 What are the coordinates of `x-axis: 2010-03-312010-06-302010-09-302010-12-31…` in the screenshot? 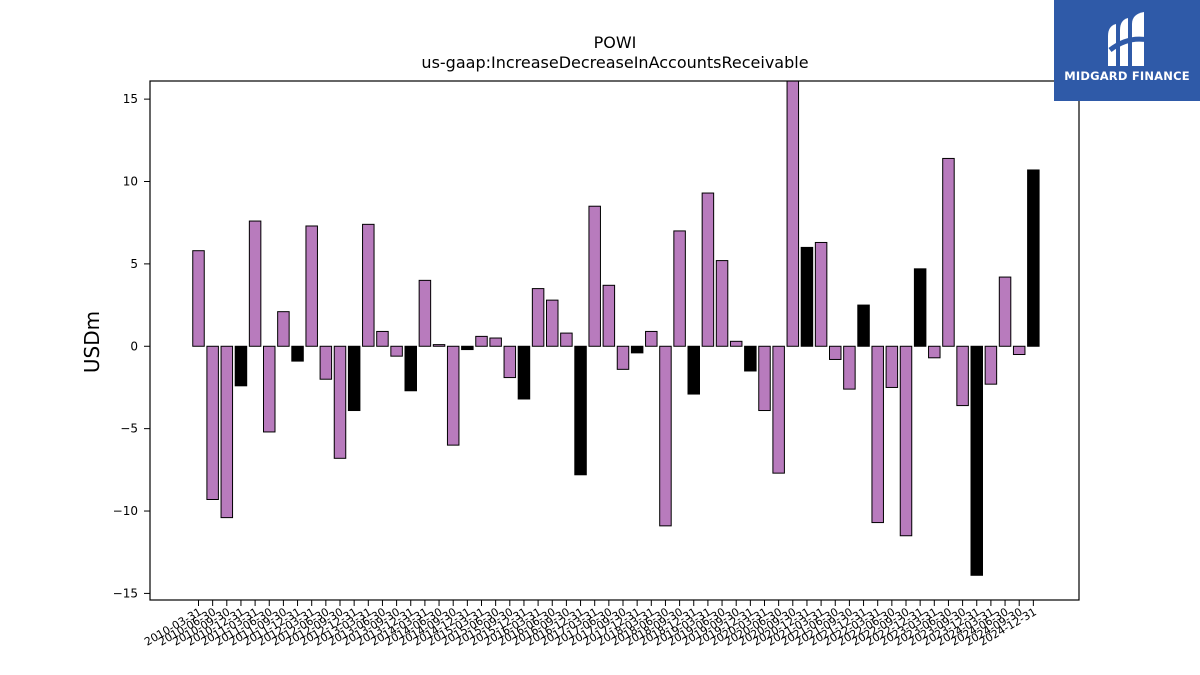 It's located at (590, 624).